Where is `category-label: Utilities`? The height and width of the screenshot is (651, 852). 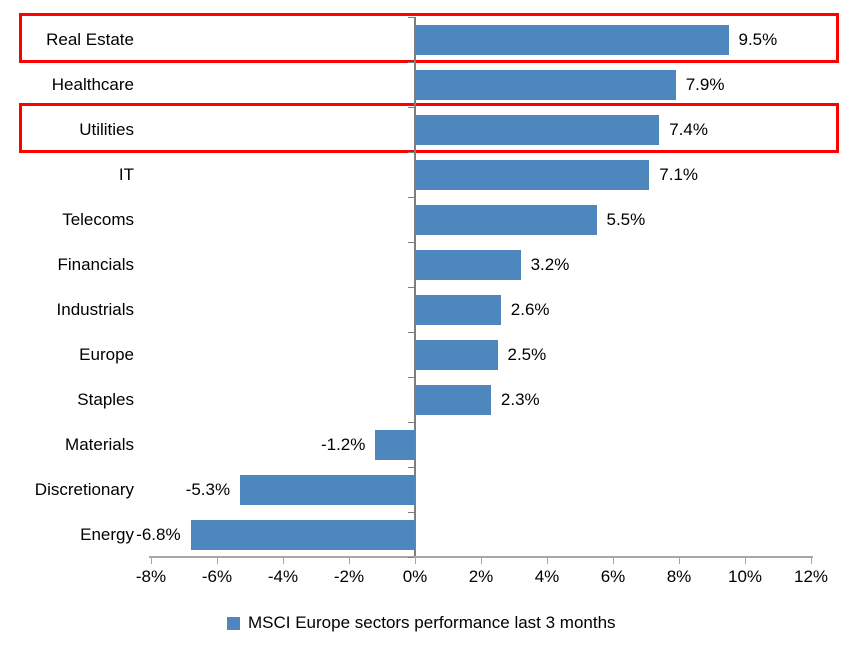
category-label: Utilities is located at coordinates (106, 129).